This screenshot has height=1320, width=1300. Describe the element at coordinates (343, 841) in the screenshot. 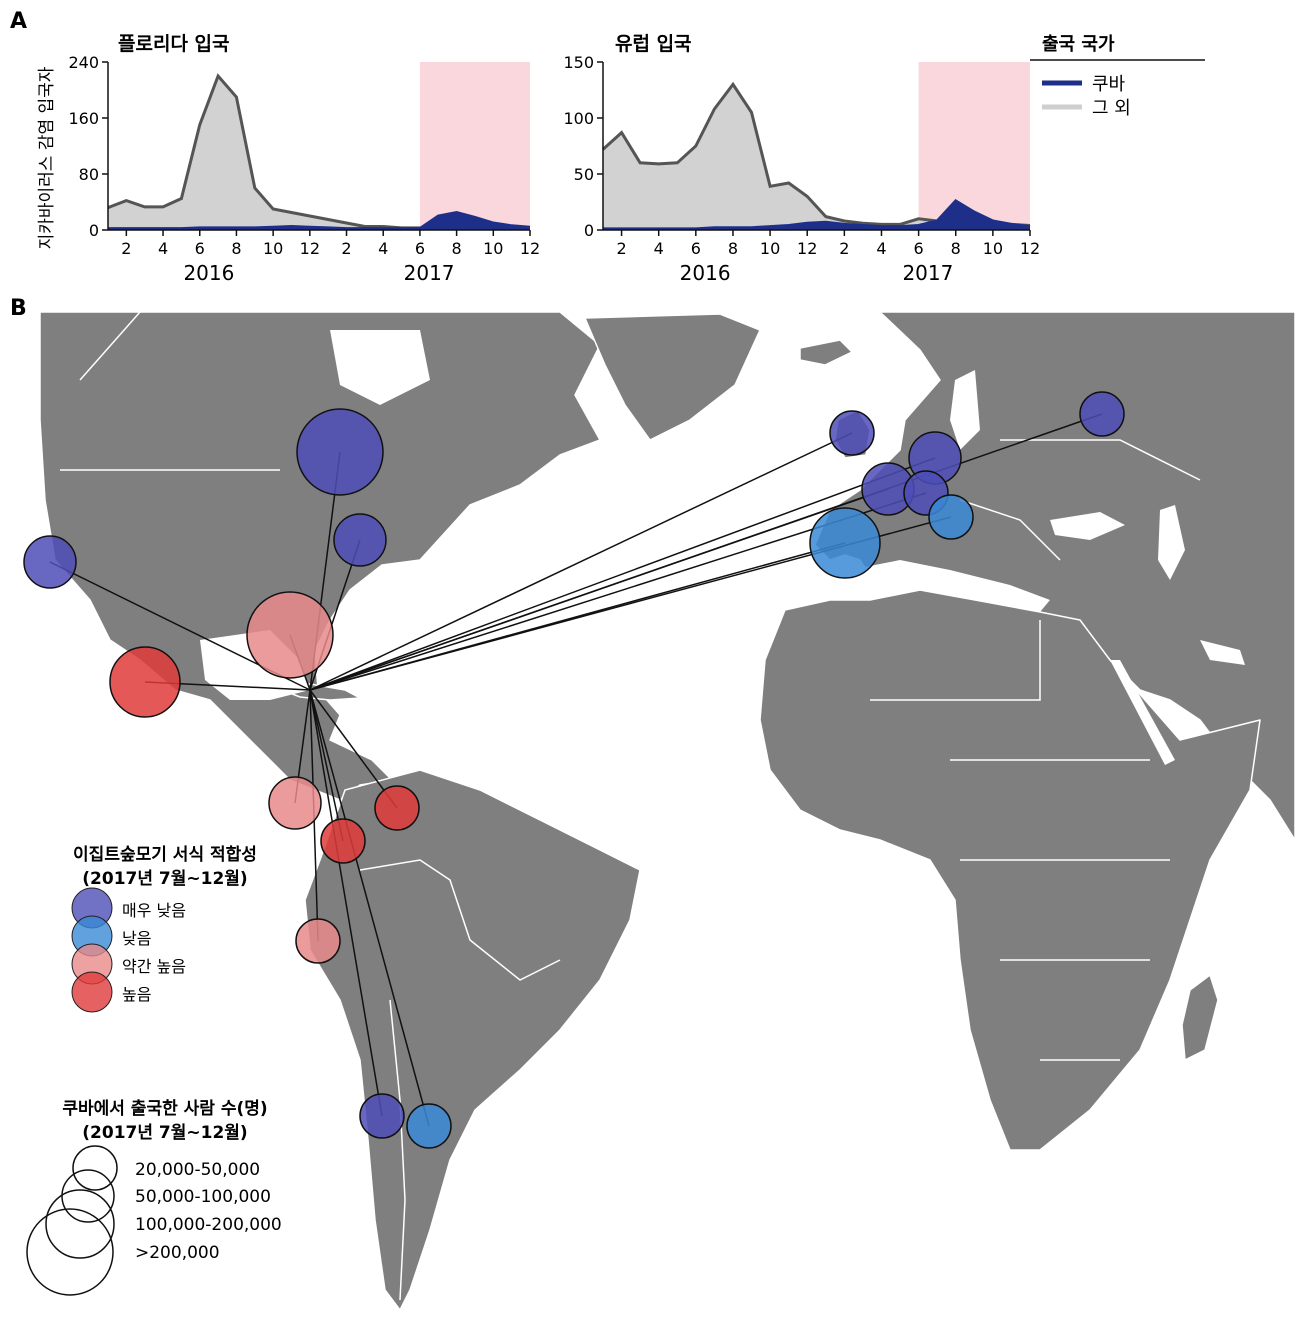

I see `destination-colombia` at that location.